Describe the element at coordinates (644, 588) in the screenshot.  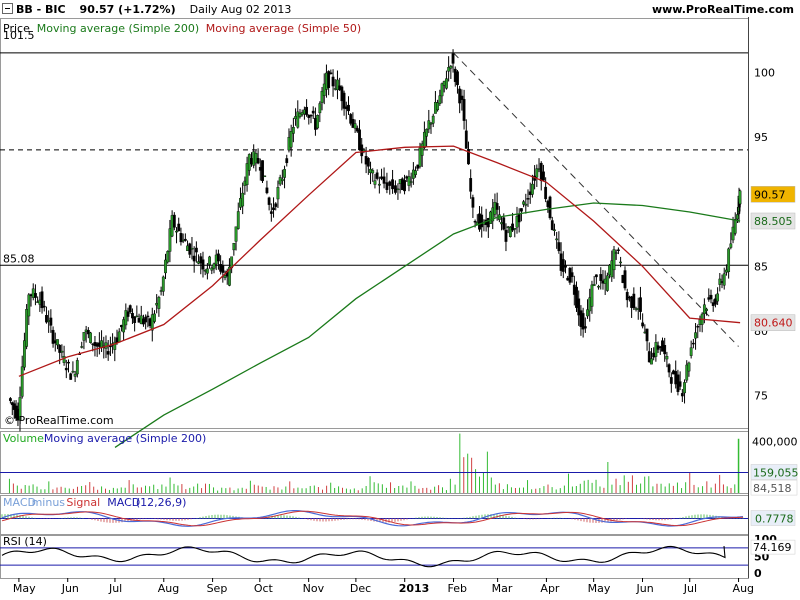
I see `date-tick-label: Jun` at that location.